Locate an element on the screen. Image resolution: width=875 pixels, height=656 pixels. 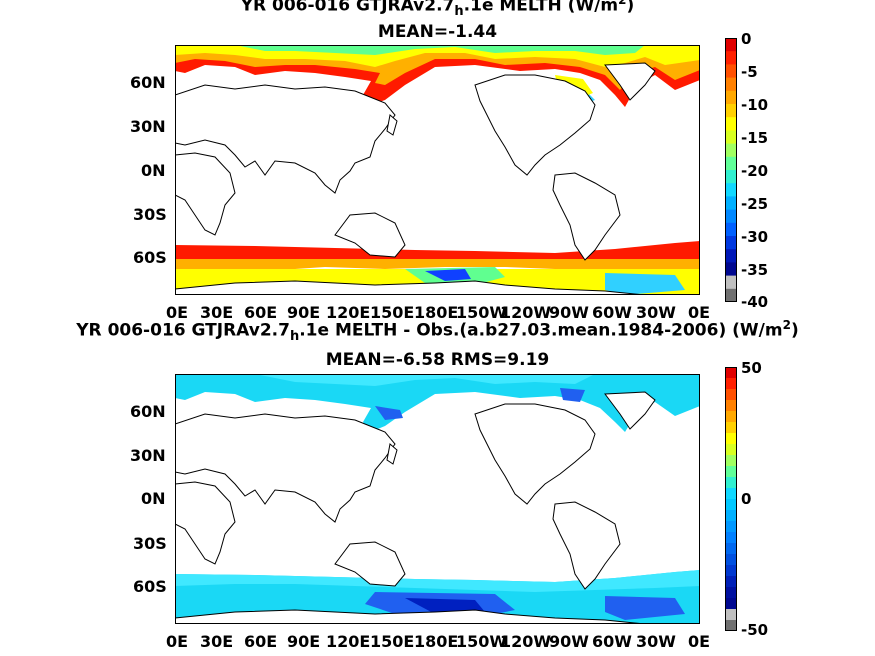
bottom-arctic-ice is located at coordinates (437, 403).